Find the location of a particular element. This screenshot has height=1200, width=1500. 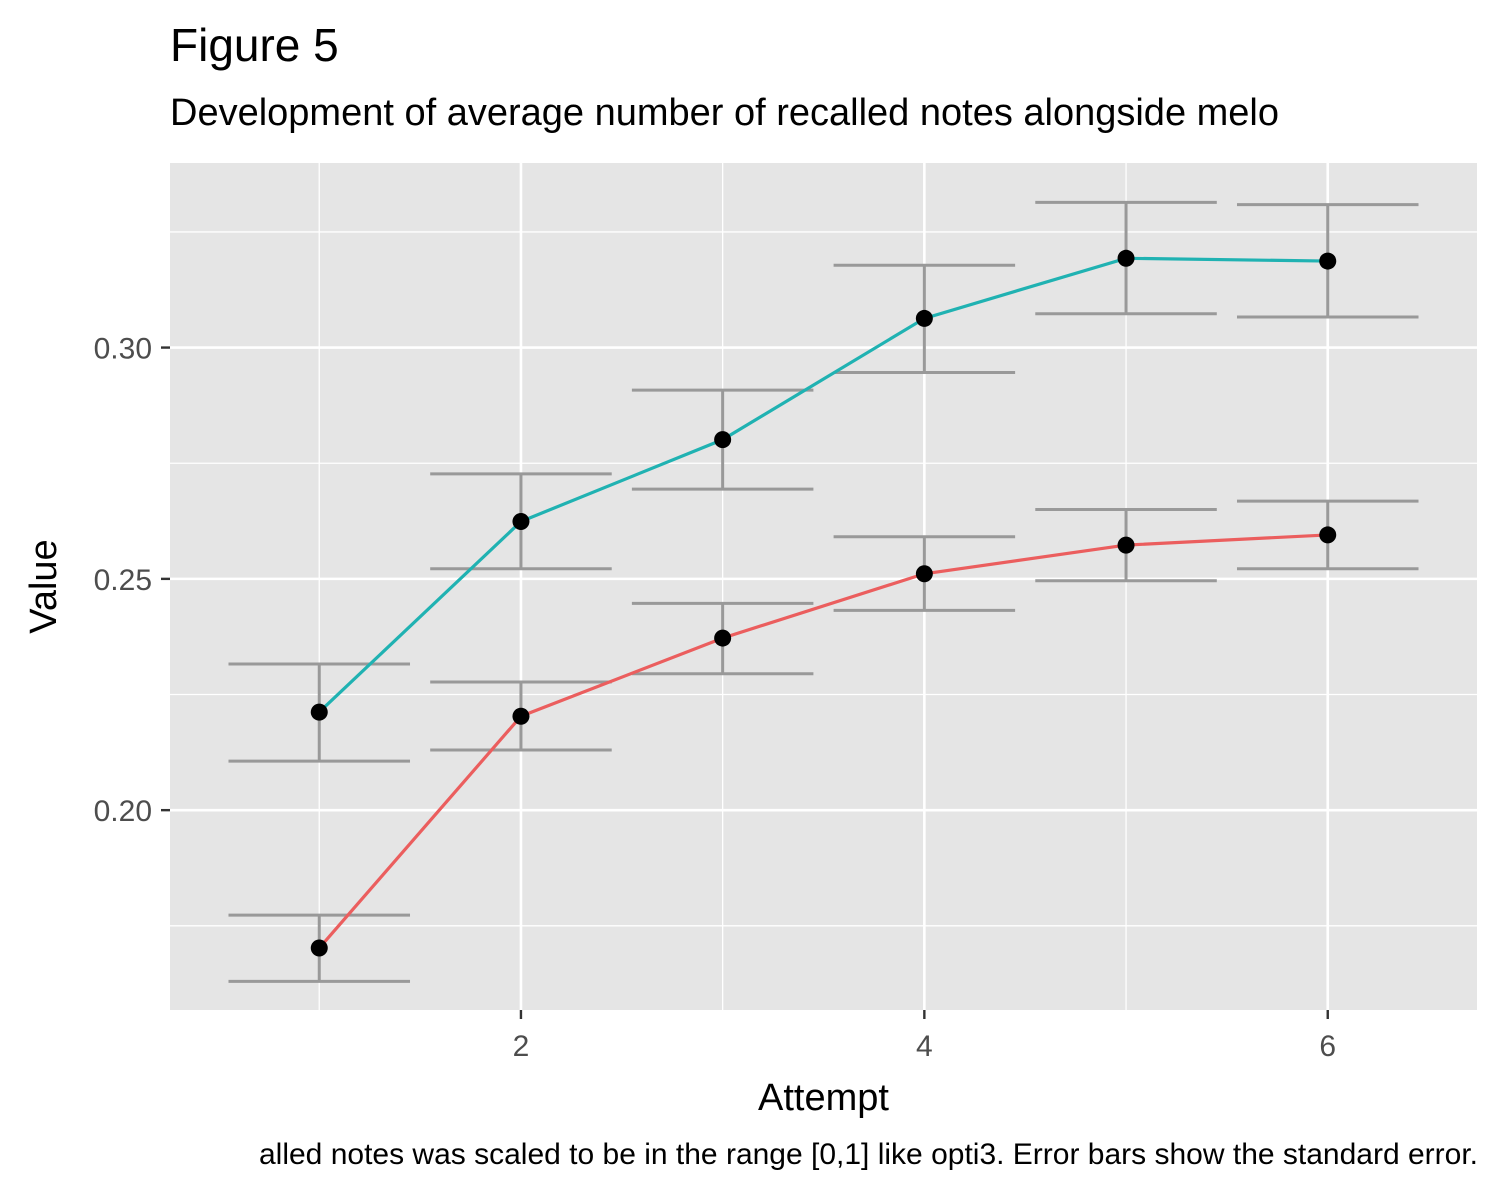

y-tick-label: 0.20 is located at coordinates (123, 811).